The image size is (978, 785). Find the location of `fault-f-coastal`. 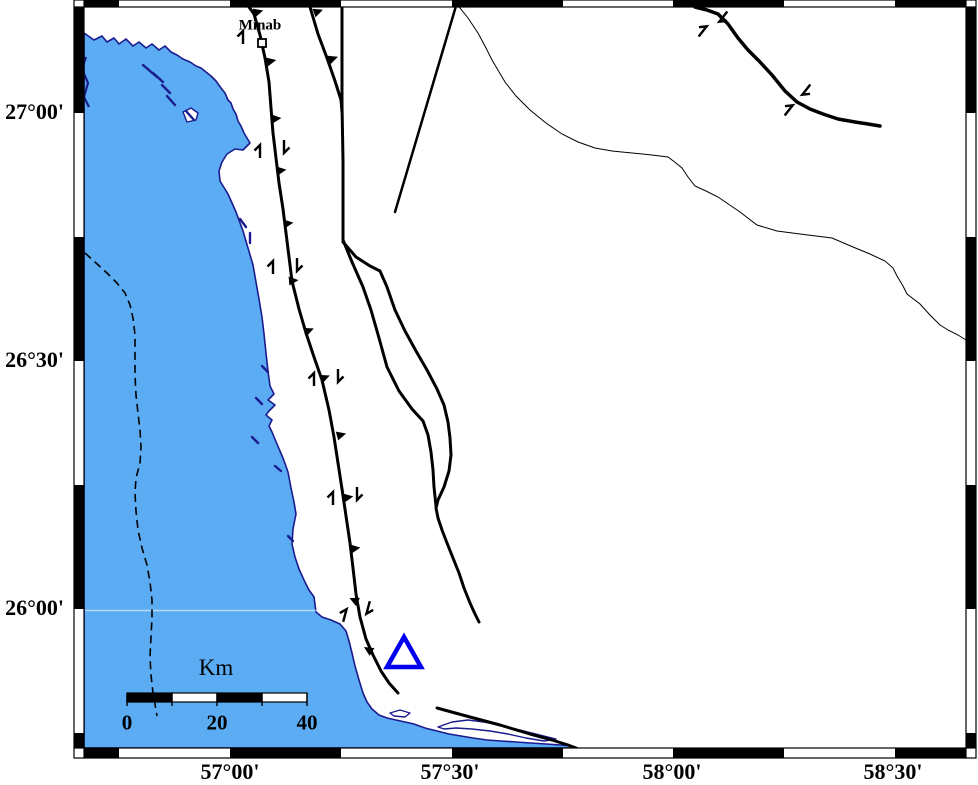

fault-f-coastal is located at coordinates (506, 728).